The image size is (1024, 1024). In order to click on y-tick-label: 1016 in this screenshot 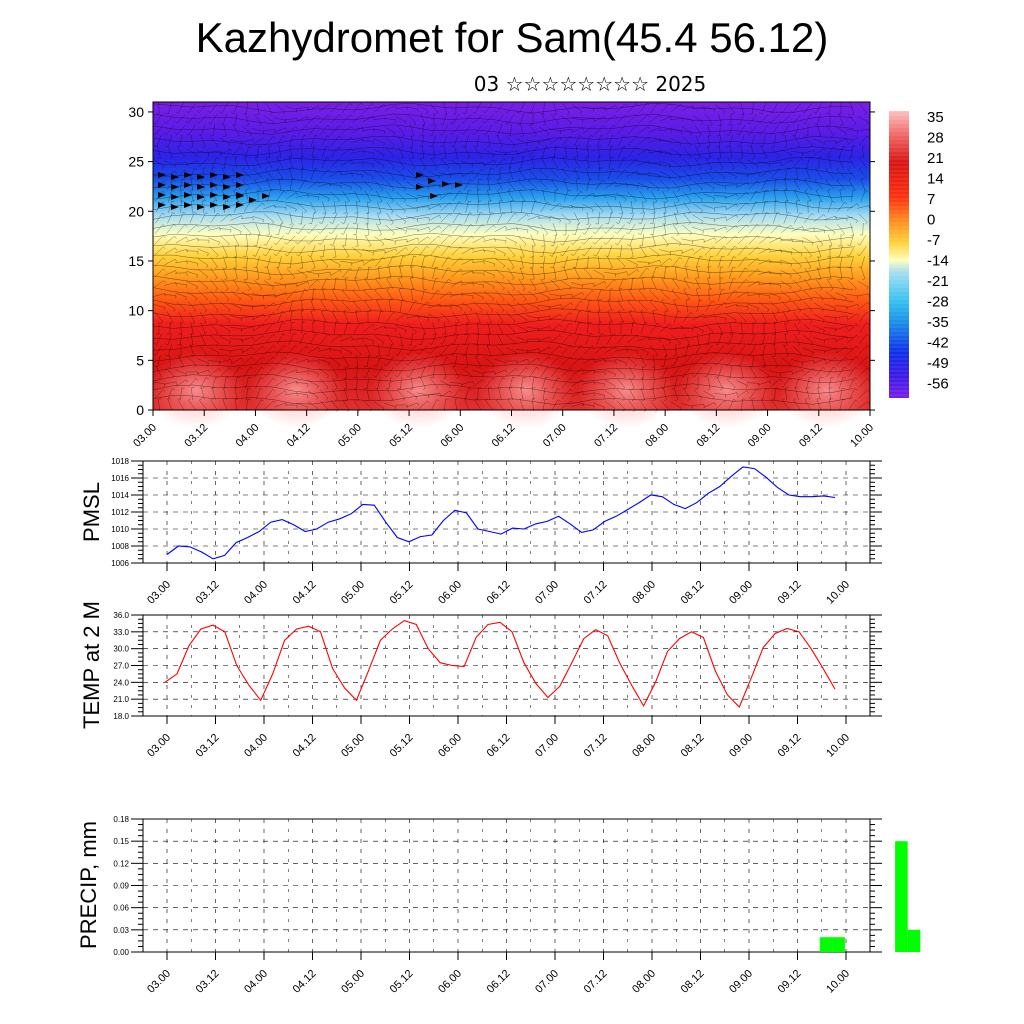, I will do `click(120, 478)`.